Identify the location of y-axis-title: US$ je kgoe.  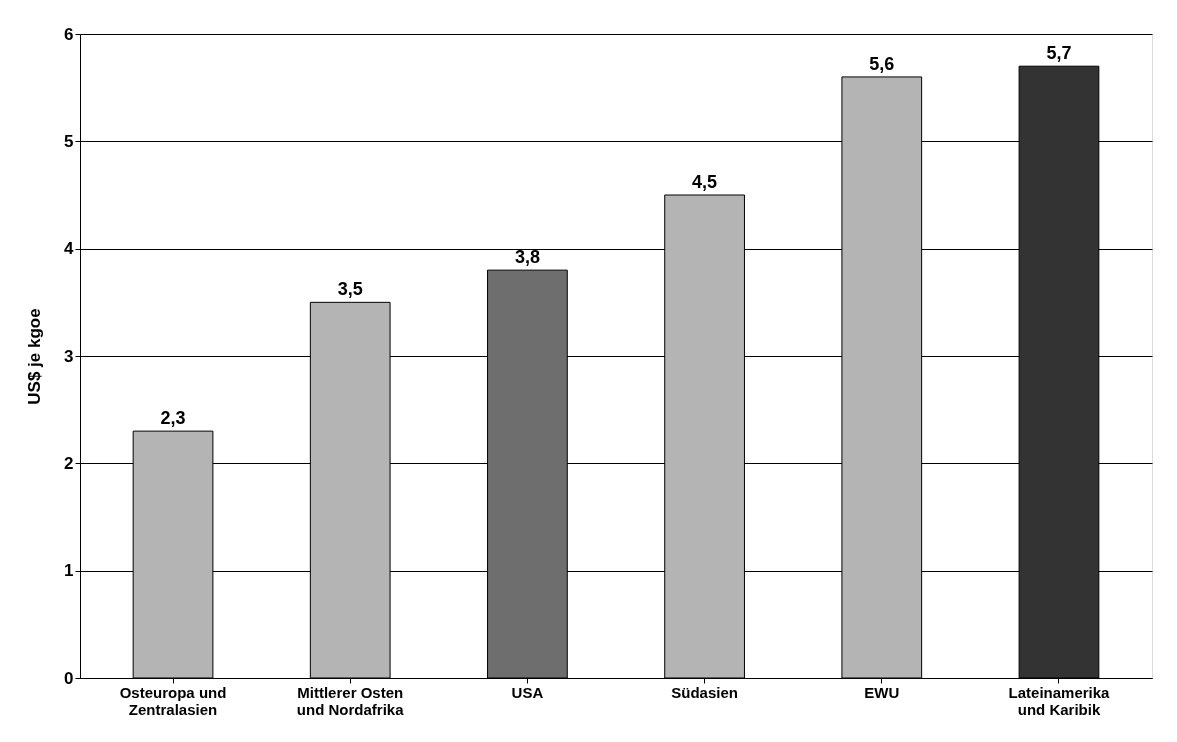
(35, 356).